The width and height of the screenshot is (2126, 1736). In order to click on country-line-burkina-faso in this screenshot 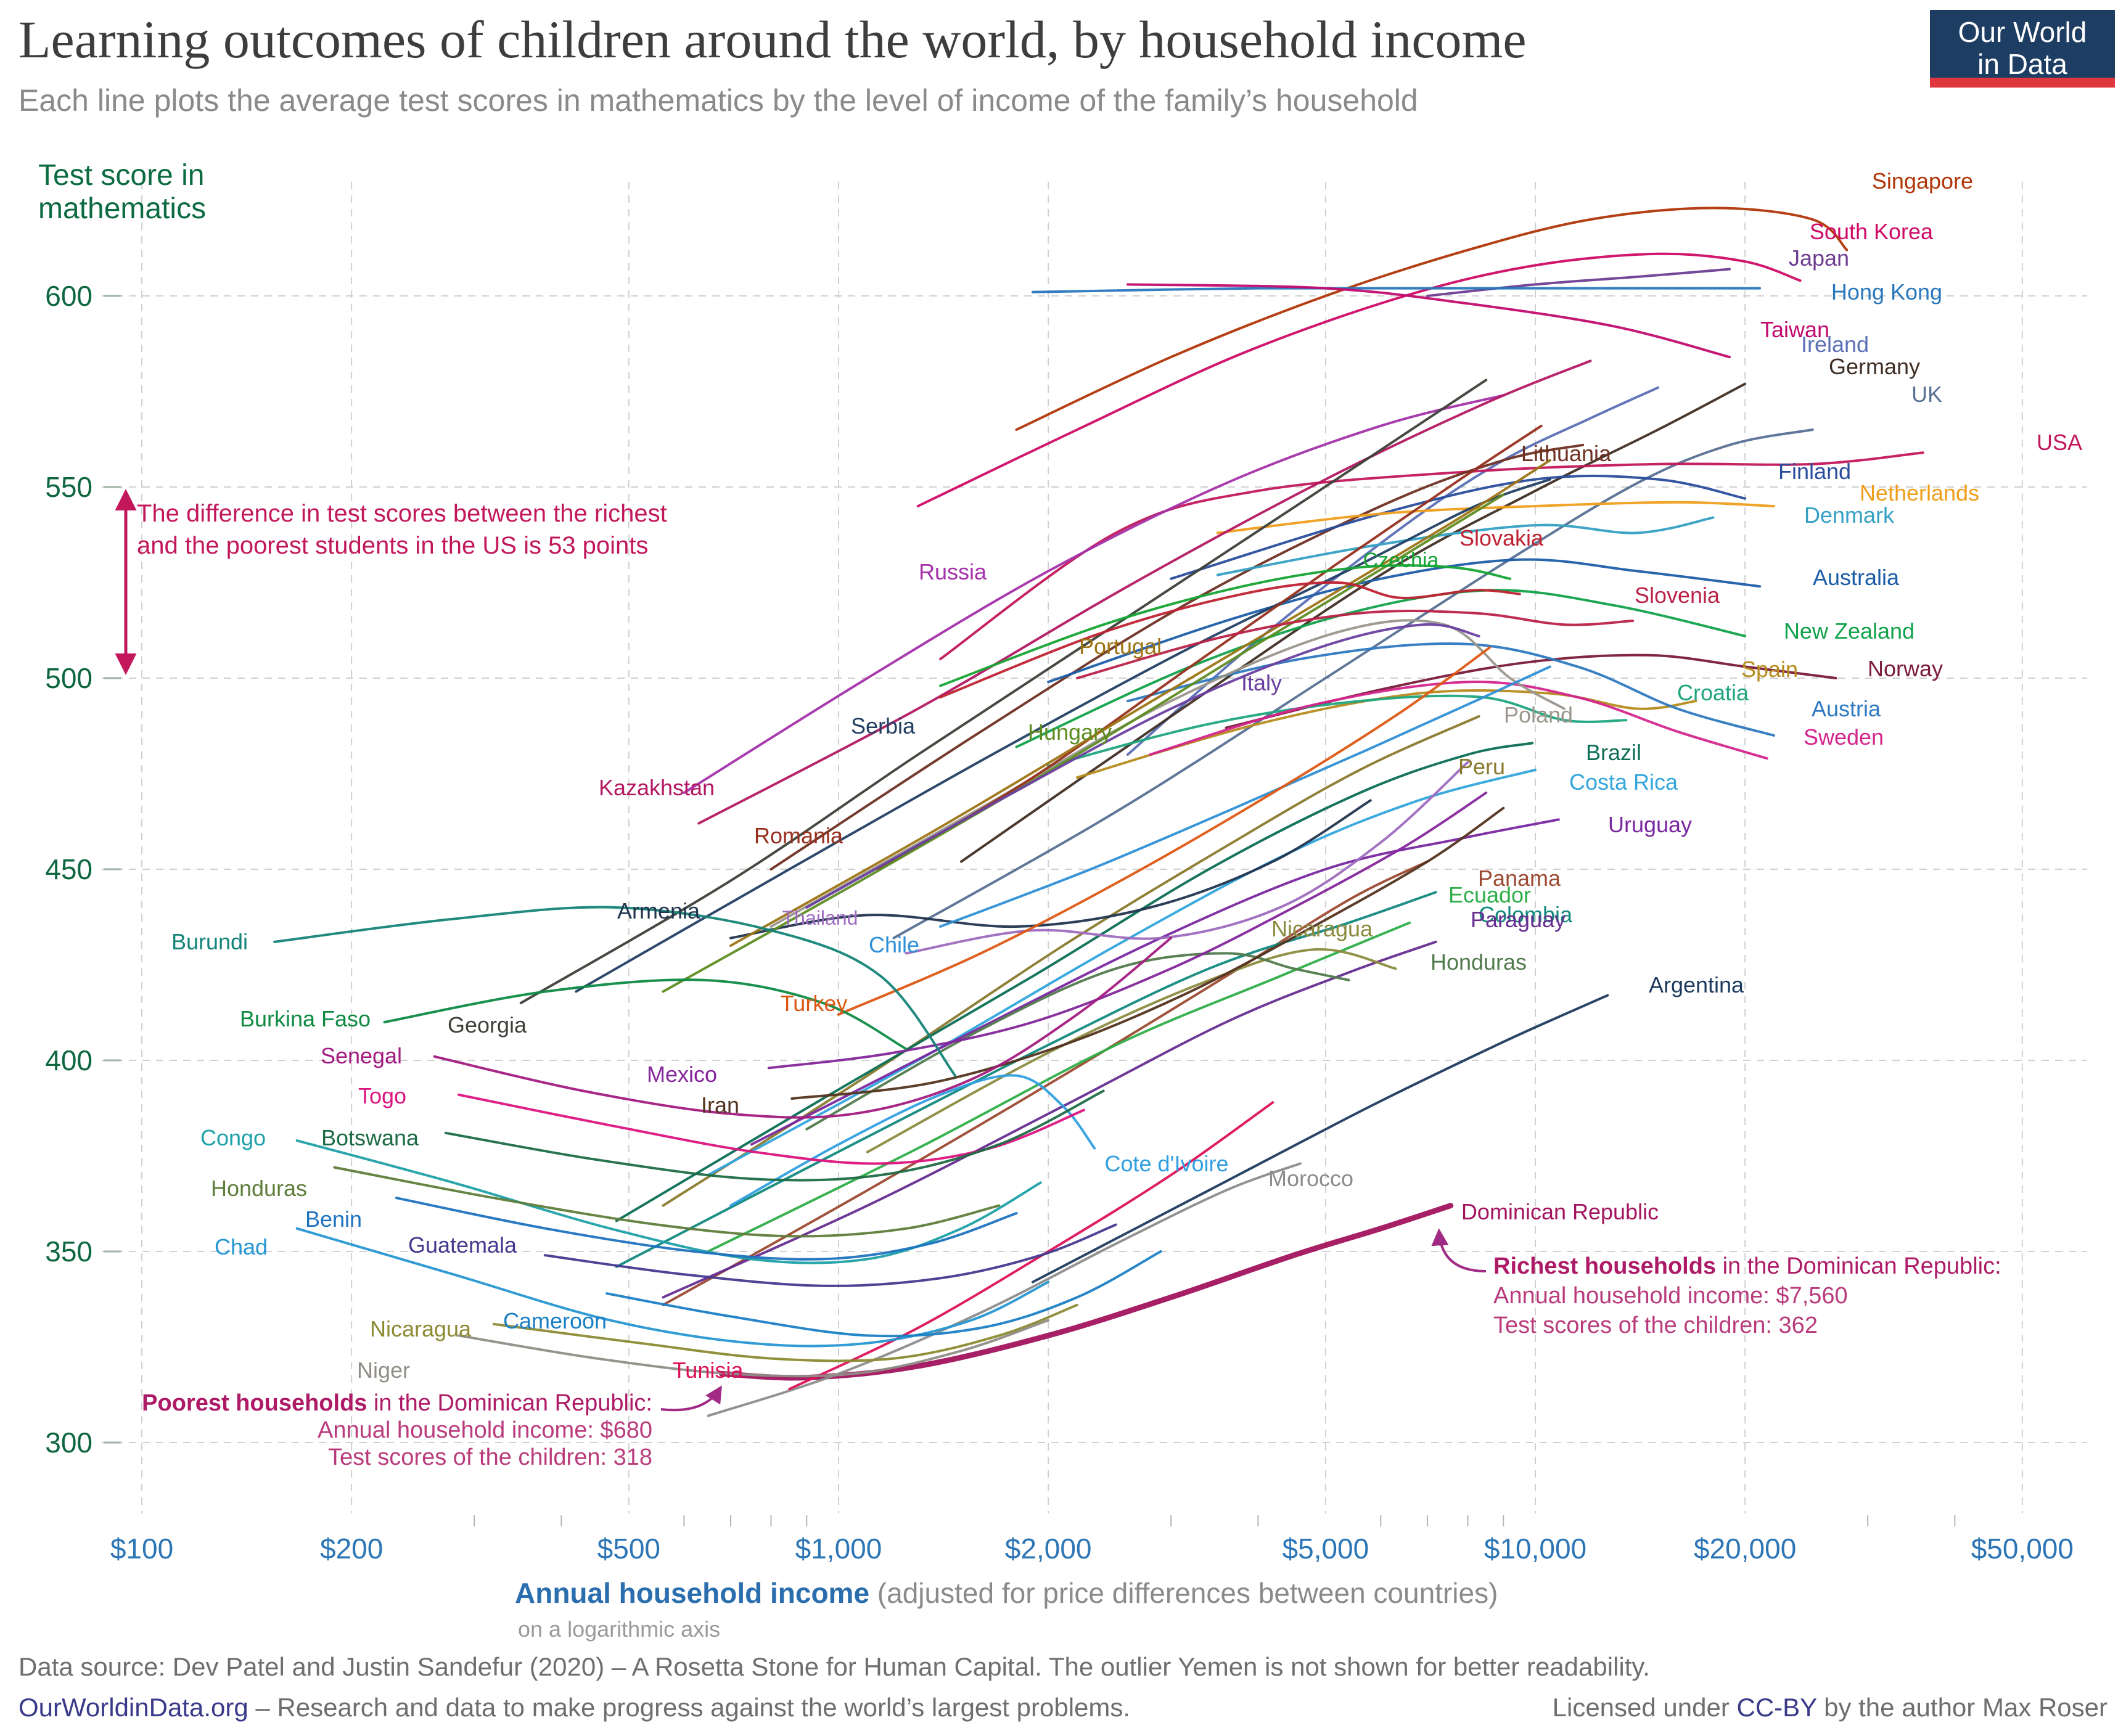, I will do `click(645, 1014)`.